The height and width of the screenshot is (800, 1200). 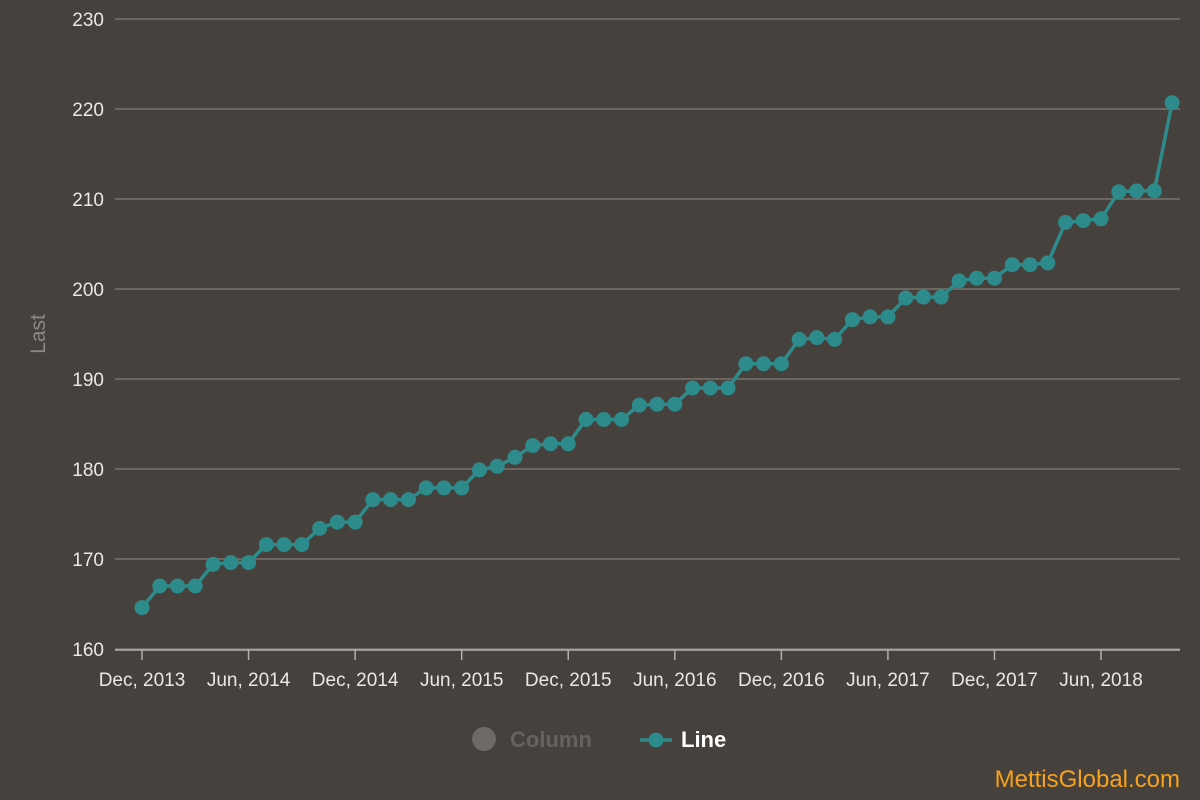 I want to click on y-tick-label: 210, so click(x=88, y=200).